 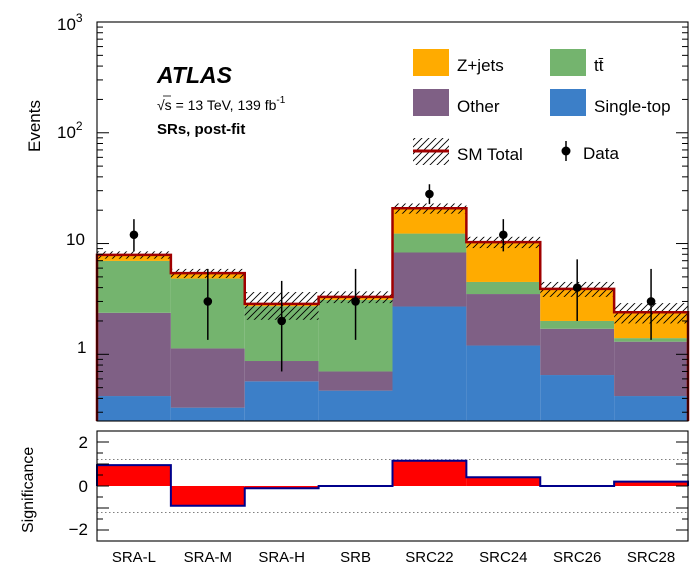 I want to click on legend-swatch-other, so click(x=431, y=102).